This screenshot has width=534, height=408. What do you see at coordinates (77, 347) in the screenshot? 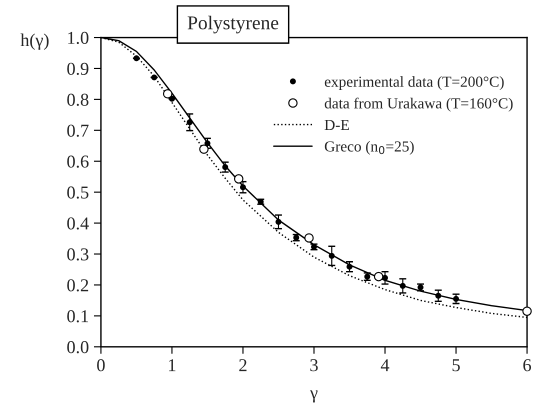
I see `y-tick-label: 0.0` at bounding box center [77, 347].